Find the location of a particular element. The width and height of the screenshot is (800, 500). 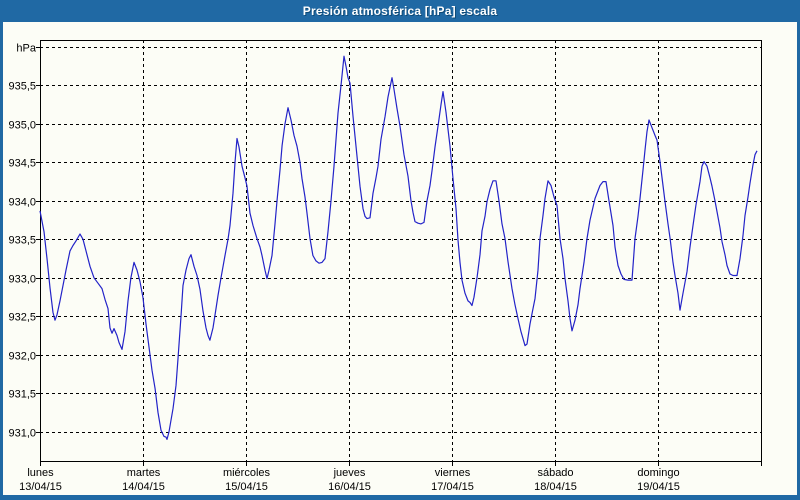

y-tick-label: 935,0 is located at coordinates (22, 126).